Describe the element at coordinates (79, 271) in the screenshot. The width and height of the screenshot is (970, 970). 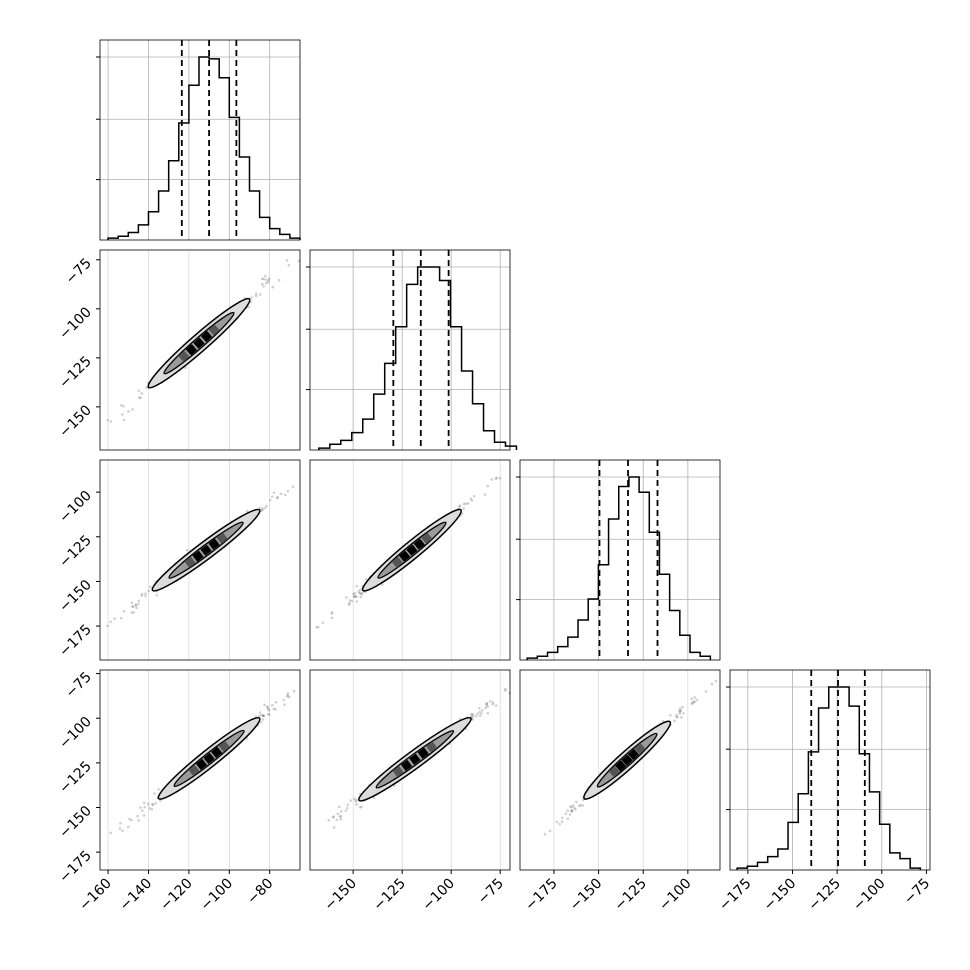
I see `y-tick-label-1-0: −75` at that location.